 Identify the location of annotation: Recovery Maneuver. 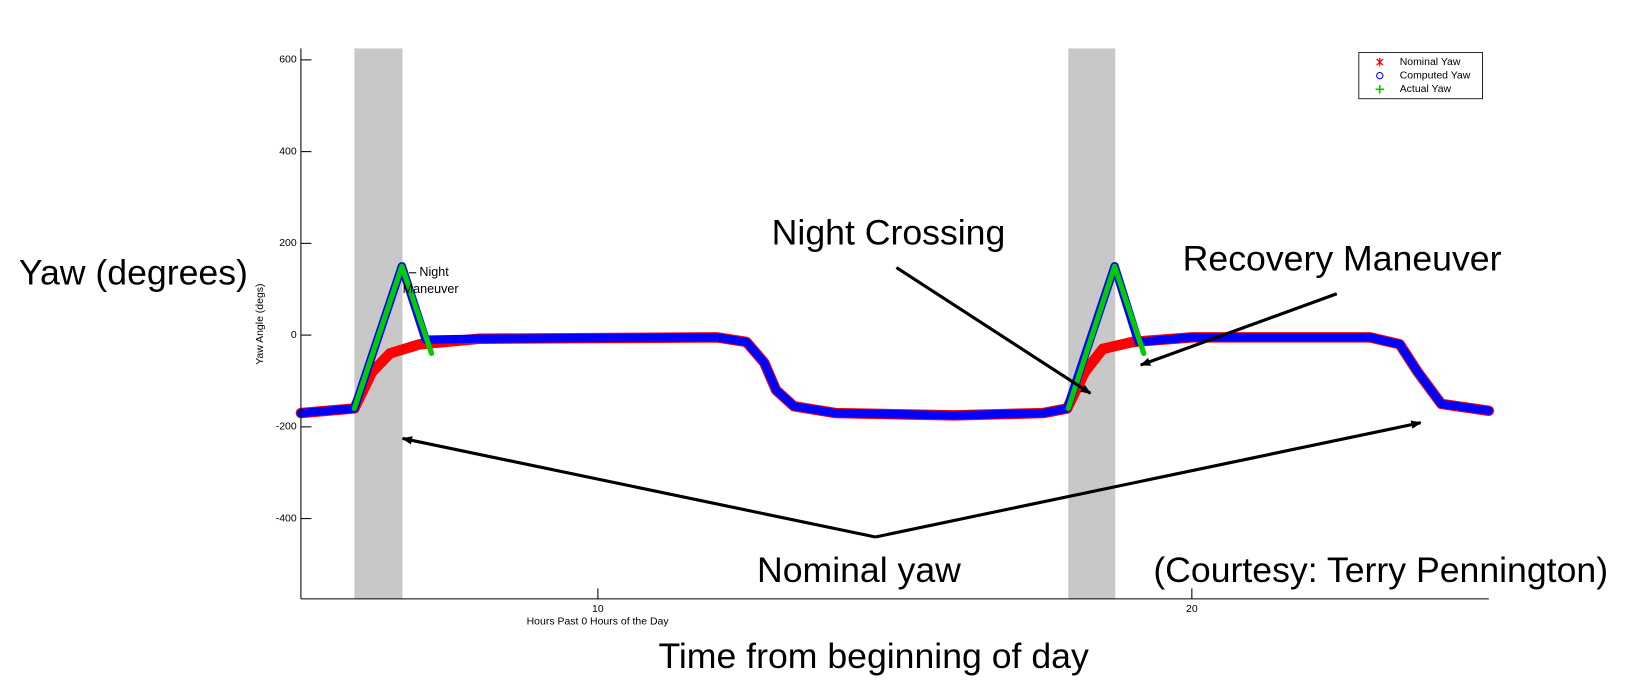
(1342, 259).